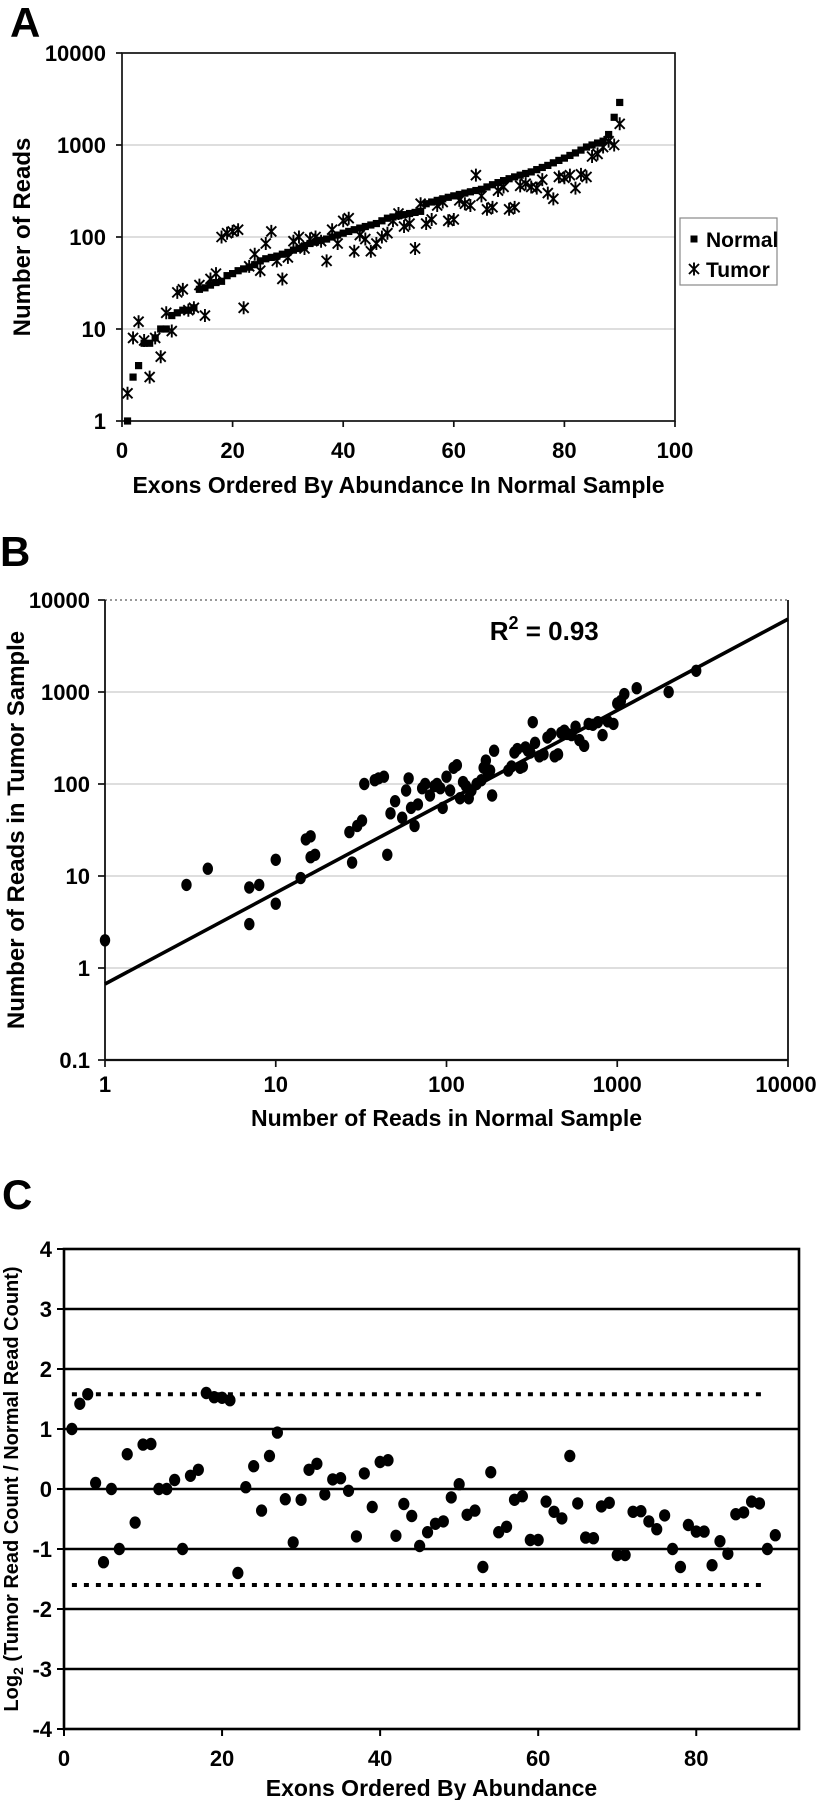 The height and width of the screenshot is (1800, 818). What do you see at coordinates (46, 1249) in the screenshot?
I see `y-tick-label: 4` at bounding box center [46, 1249].